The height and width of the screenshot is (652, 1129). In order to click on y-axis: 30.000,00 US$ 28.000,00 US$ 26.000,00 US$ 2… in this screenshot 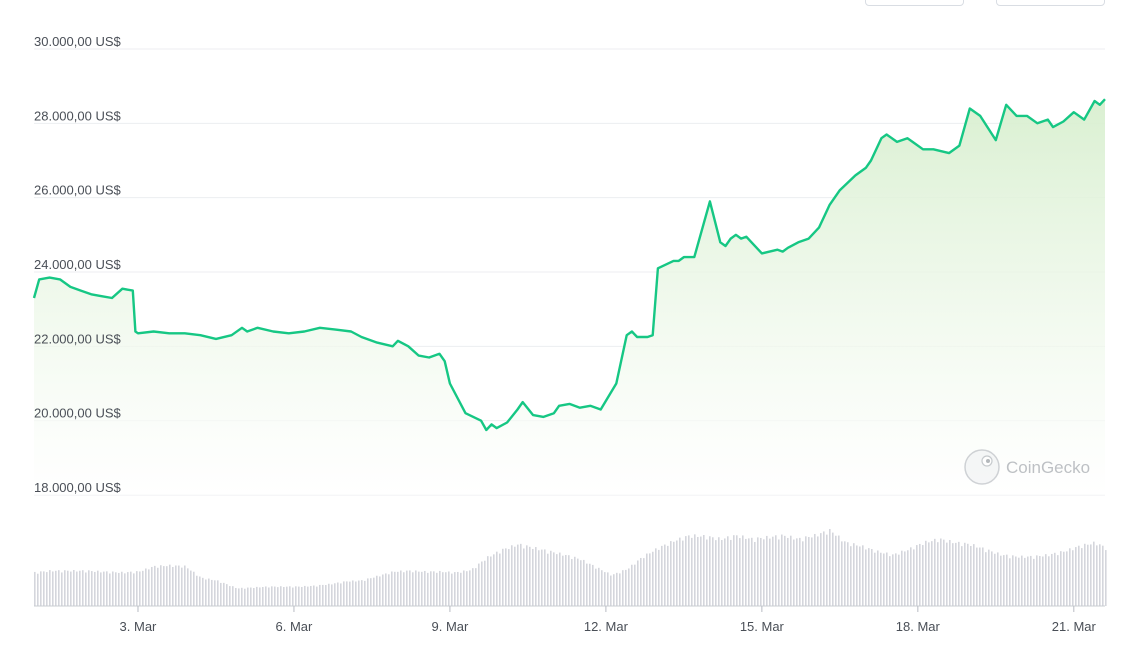, I will do `click(78, 264)`.